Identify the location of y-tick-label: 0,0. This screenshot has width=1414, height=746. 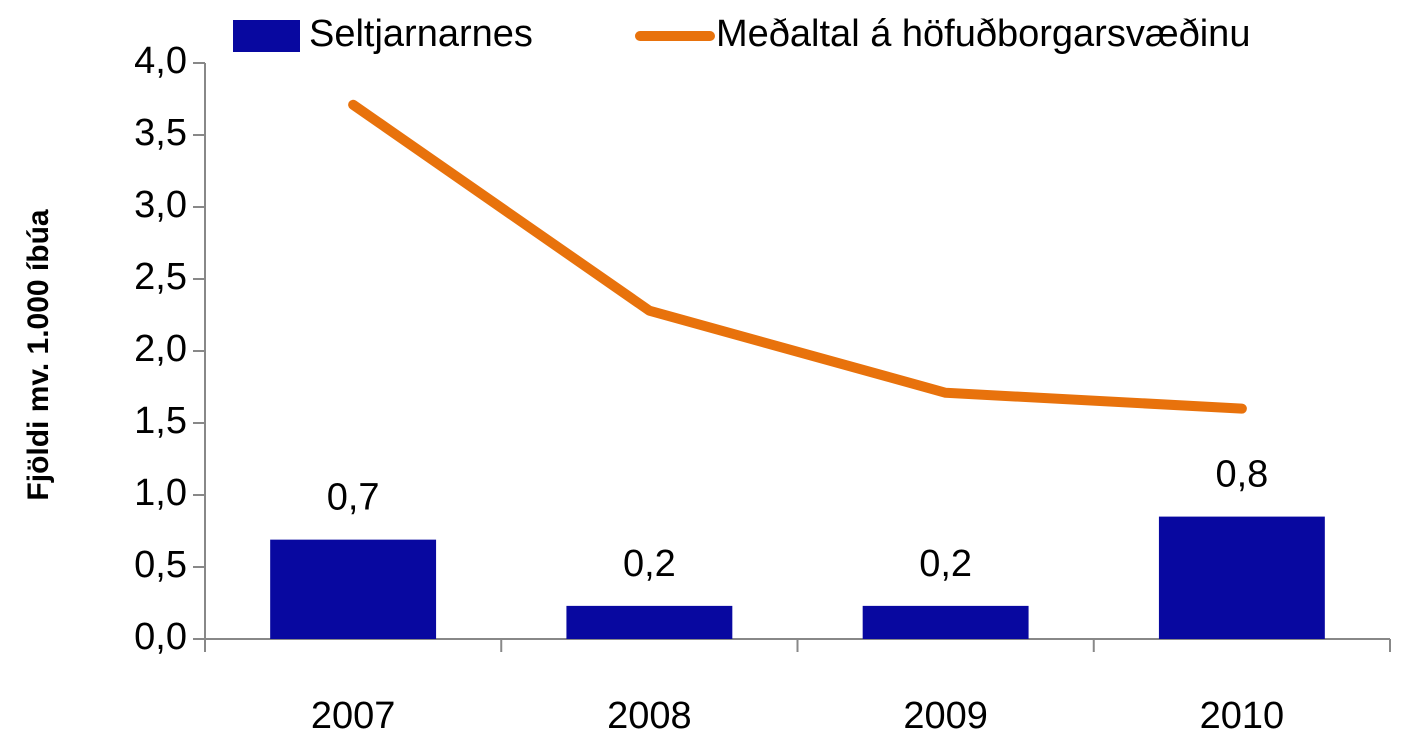
(160, 637).